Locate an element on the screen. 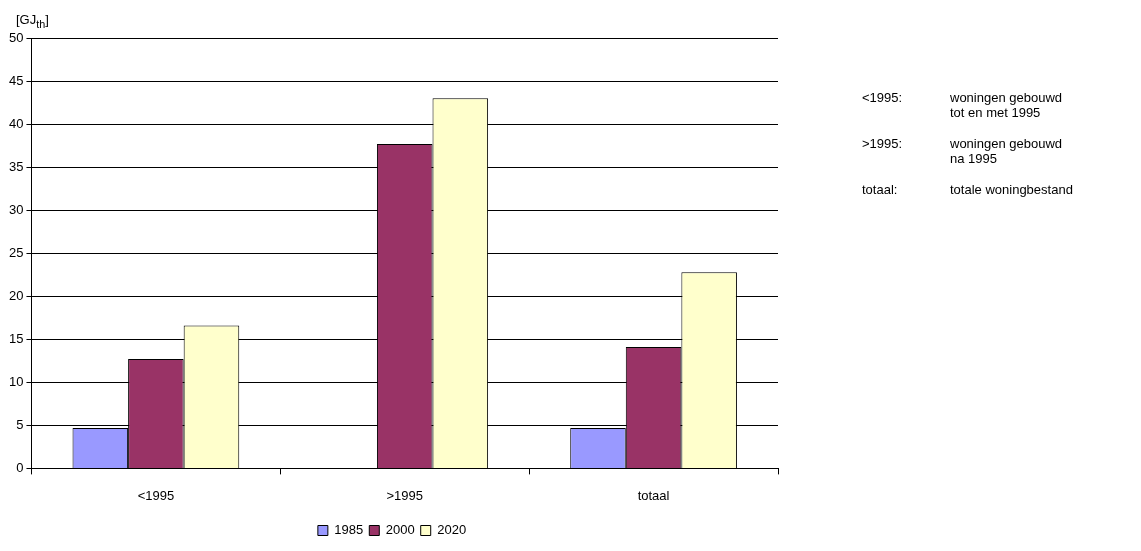  y-tick-label: 40 is located at coordinates (16, 123).